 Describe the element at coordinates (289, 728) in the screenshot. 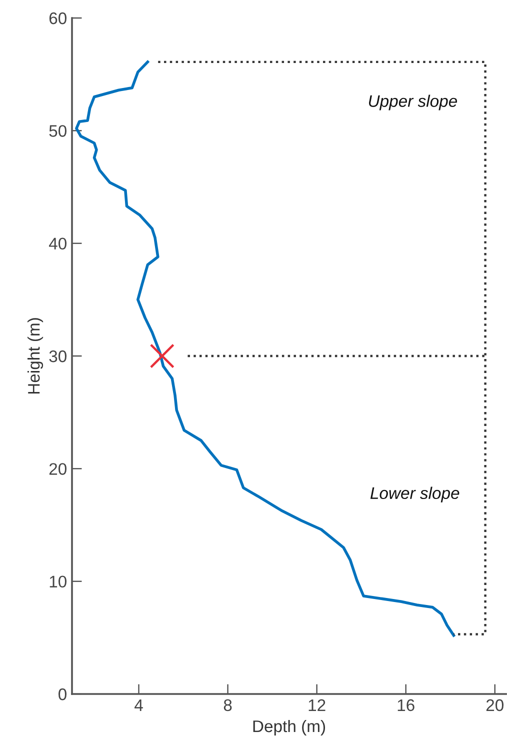

I see `x-axis-title: Depth (m)` at that location.